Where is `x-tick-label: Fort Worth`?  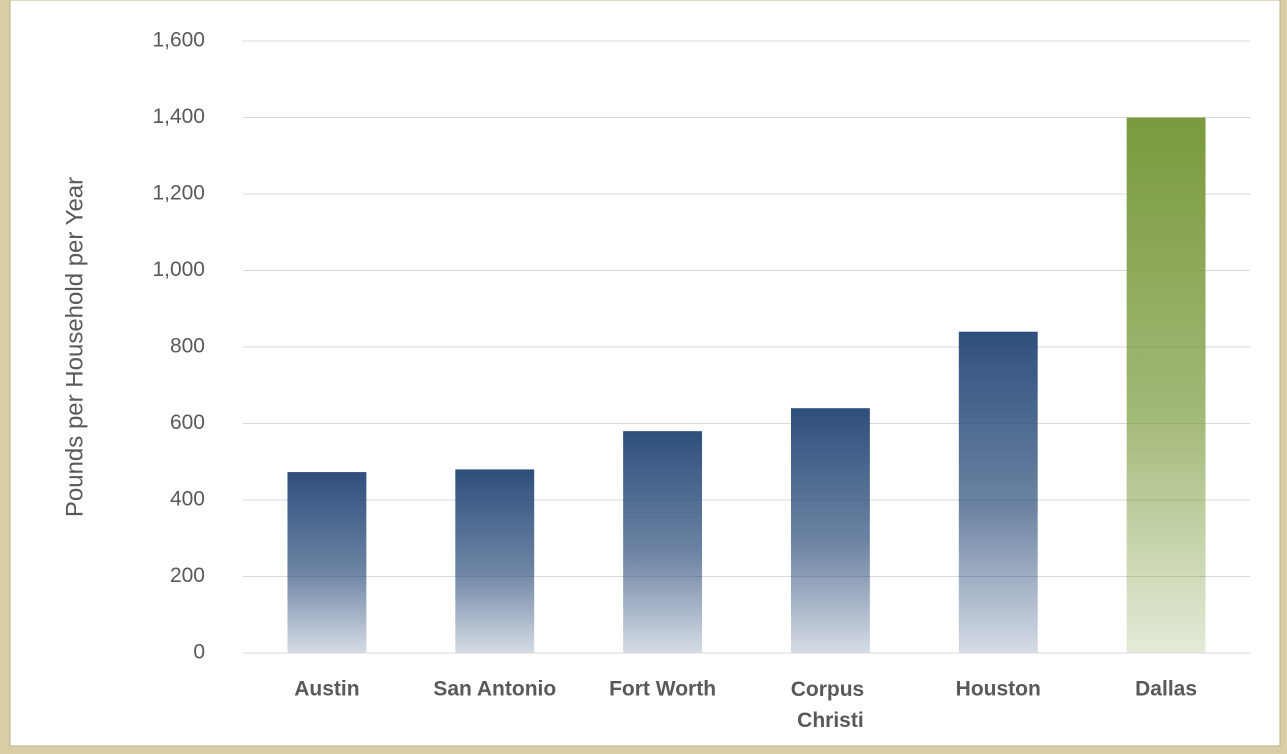
x-tick-label: Fort Worth is located at coordinates (662, 689).